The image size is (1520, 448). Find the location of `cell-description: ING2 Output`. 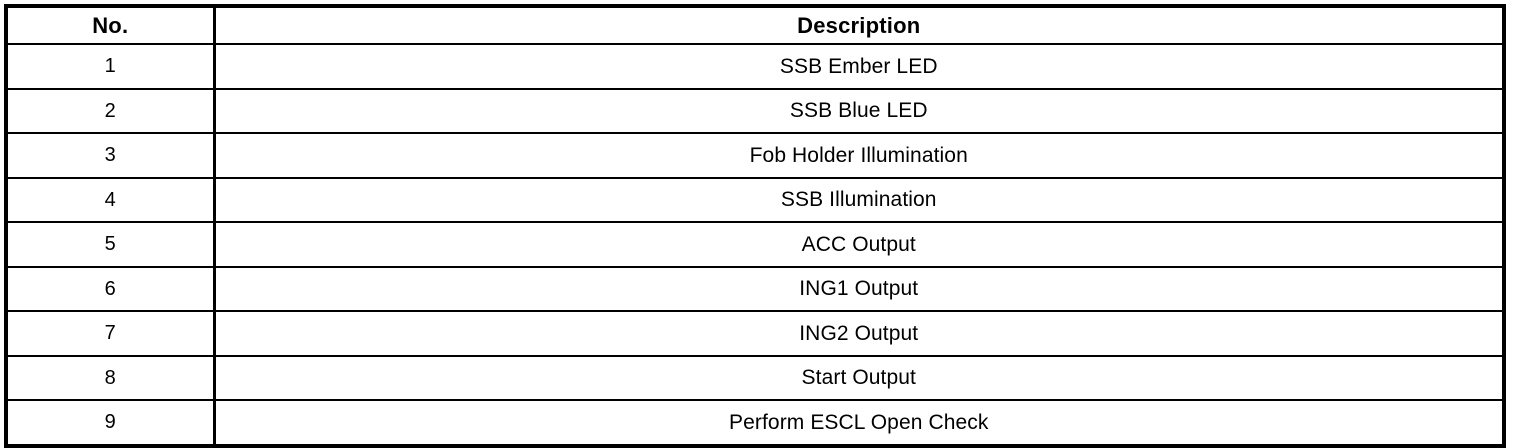

cell-description: ING2 Output is located at coordinates (858, 333).